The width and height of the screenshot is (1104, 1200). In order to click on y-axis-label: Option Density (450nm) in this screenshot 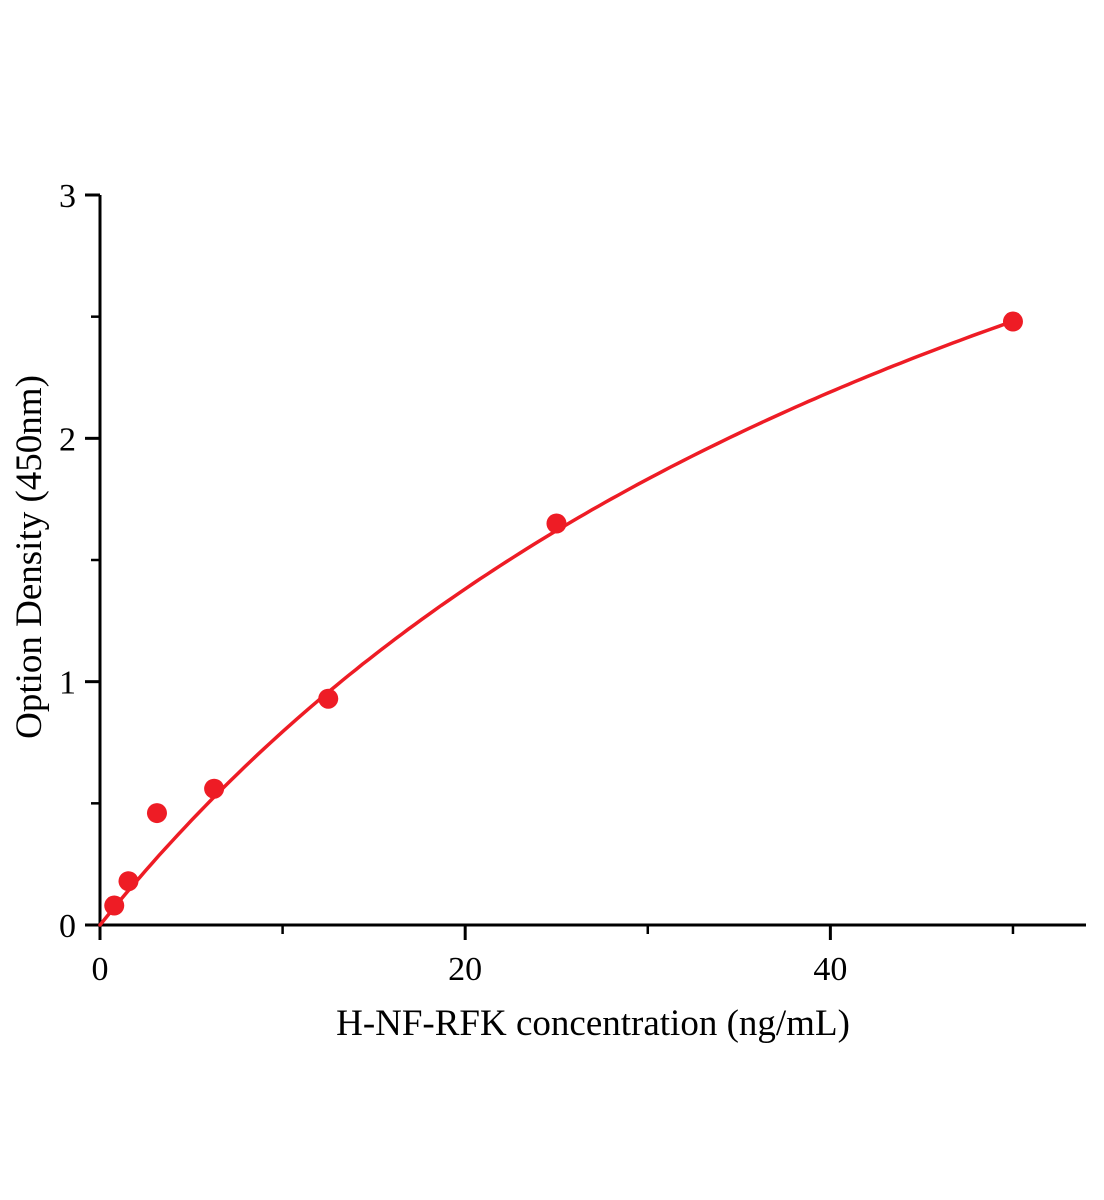, I will do `click(29, 557)`.